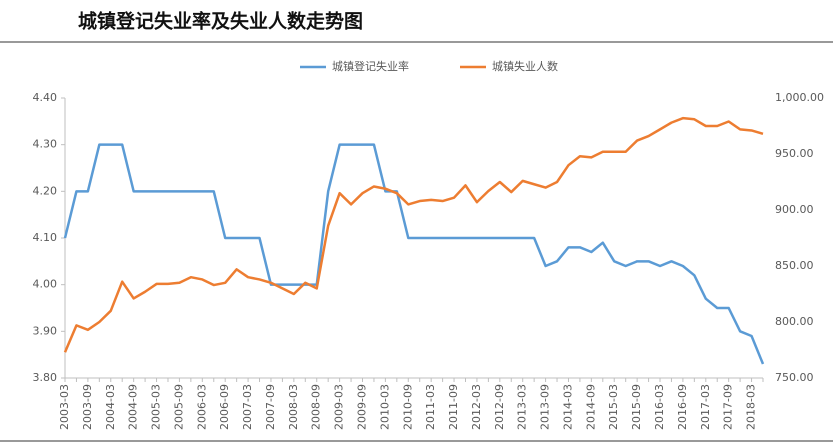 The image size is (833, 445). I want to click on x-tick-label: 2015-09, so click(636, 407).